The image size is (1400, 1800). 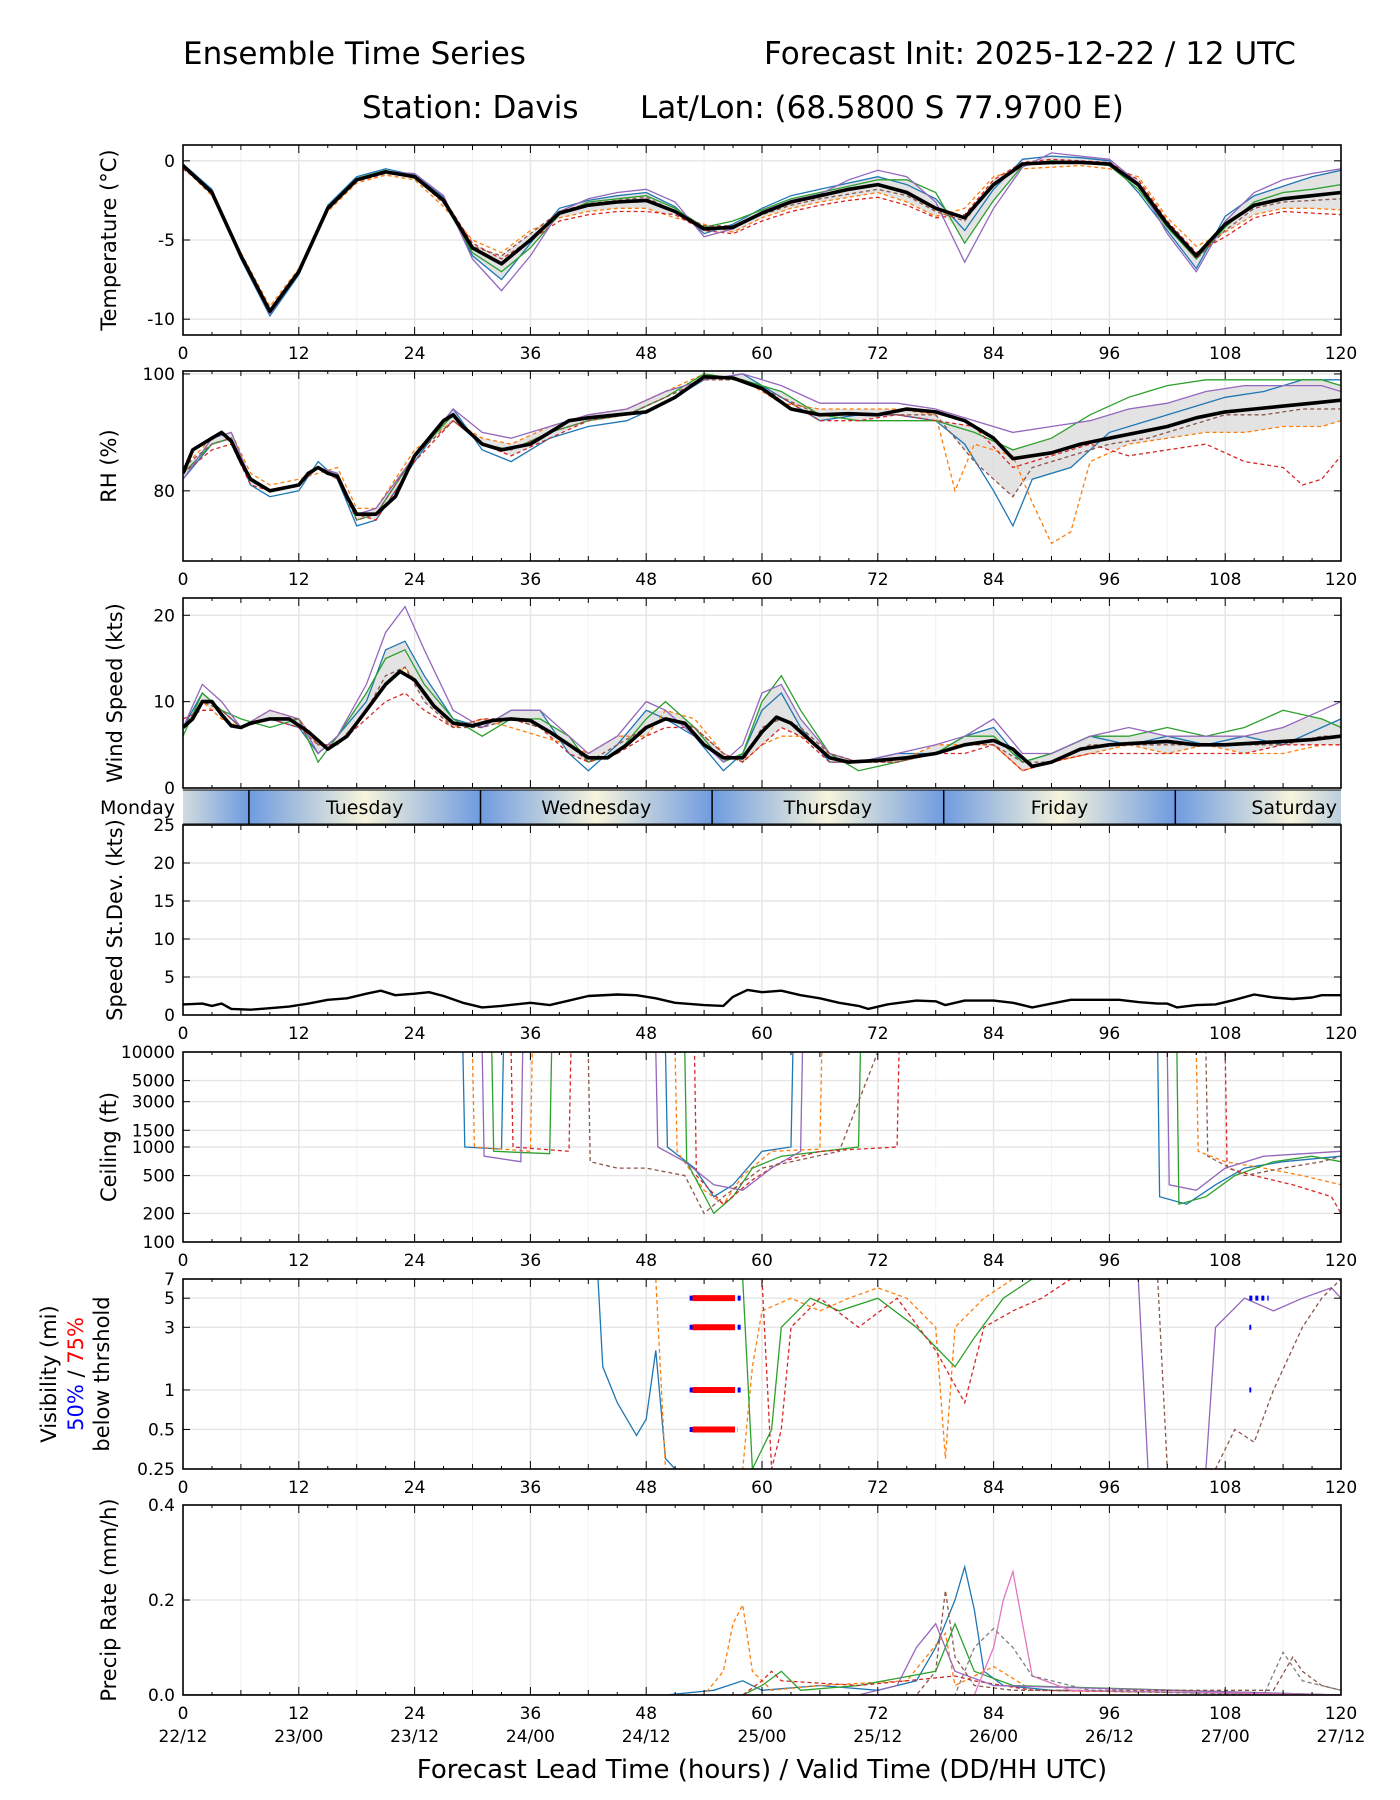 I want to click on y-tick-label: 3, so click(x=169, y=1328).